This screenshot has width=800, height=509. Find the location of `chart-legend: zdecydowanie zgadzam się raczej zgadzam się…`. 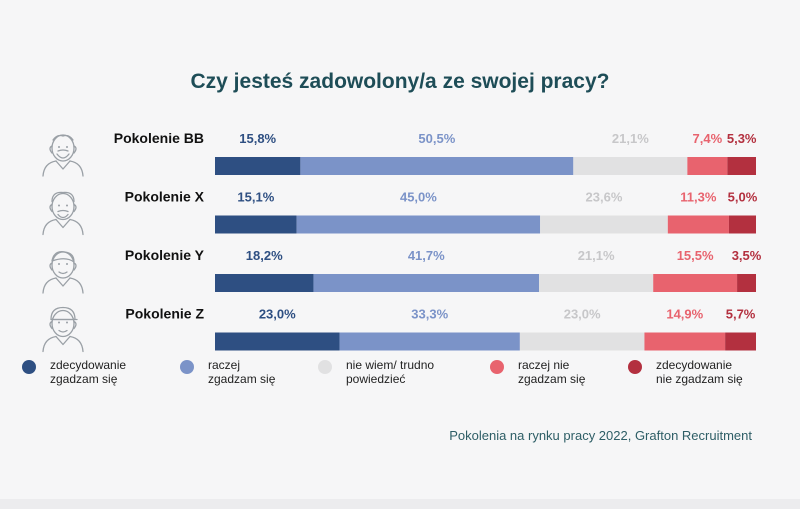

chart-legend: zdecydowanie zgadzam się raczej zgadzam się… is located at coordinates (400, 378).